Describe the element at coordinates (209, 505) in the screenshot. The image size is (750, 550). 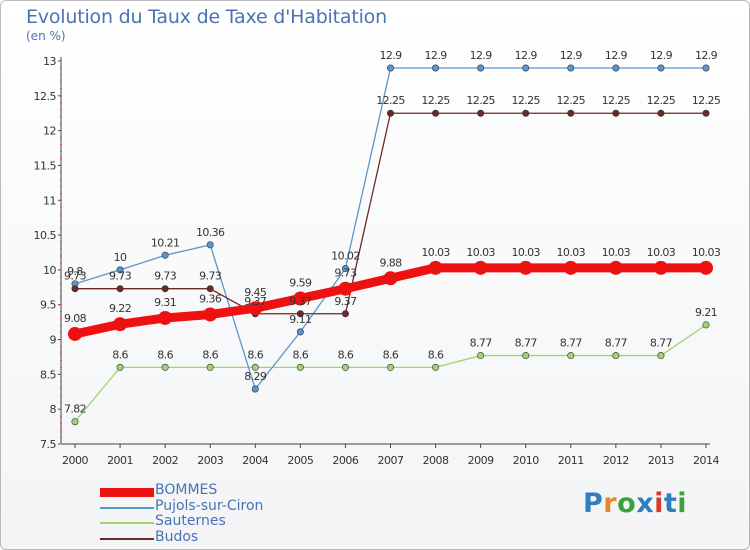
I see `legend-label: Pujols-sur-Ciron` at that location.